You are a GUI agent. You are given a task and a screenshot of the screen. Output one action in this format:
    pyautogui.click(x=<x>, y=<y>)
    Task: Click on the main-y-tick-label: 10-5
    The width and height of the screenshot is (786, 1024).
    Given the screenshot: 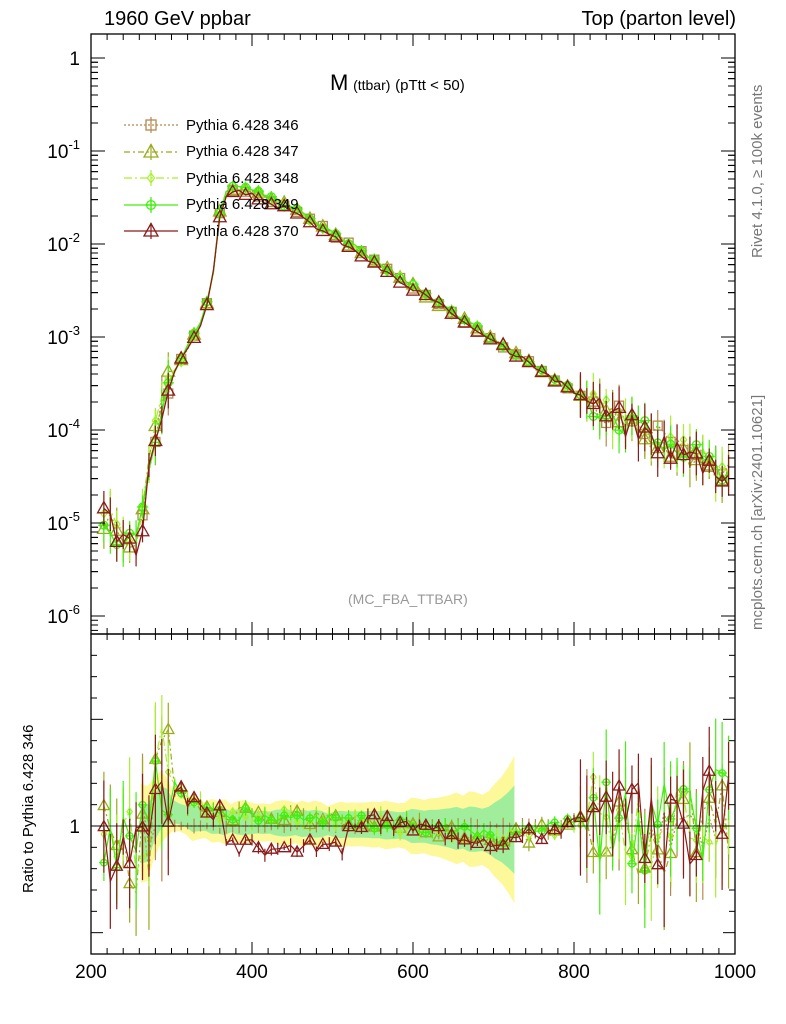 What is the action you would take?
    pyautogui.click(x=63, y=522)
    